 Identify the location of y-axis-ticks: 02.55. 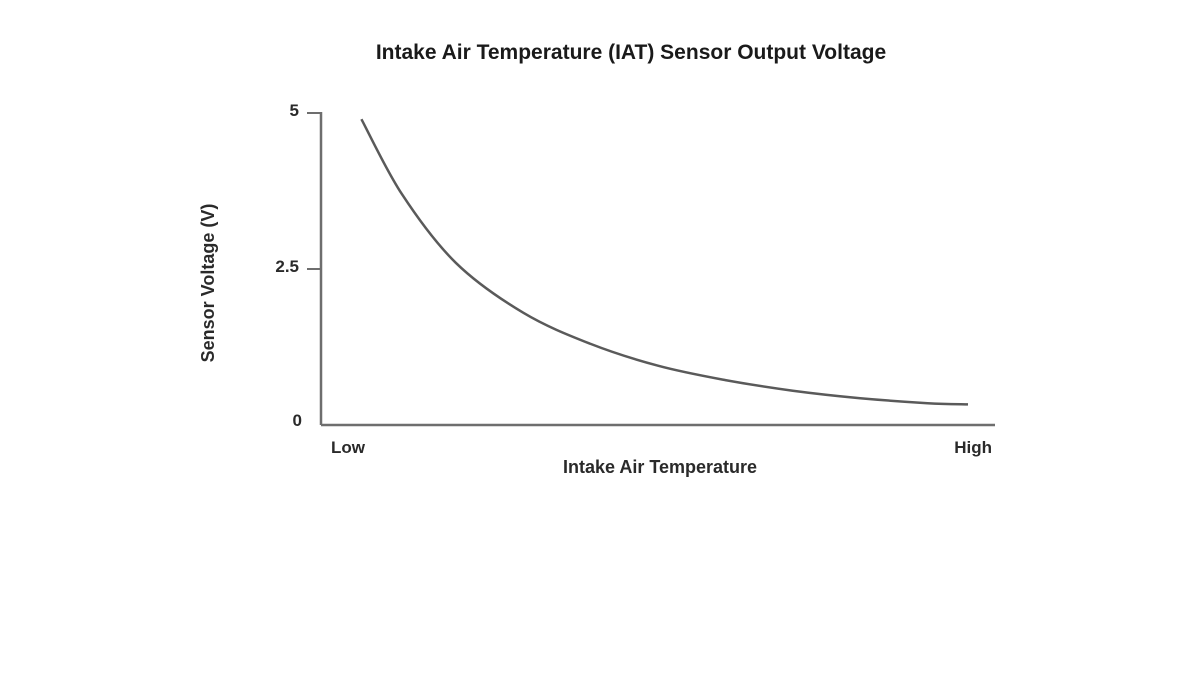
(298, 265).